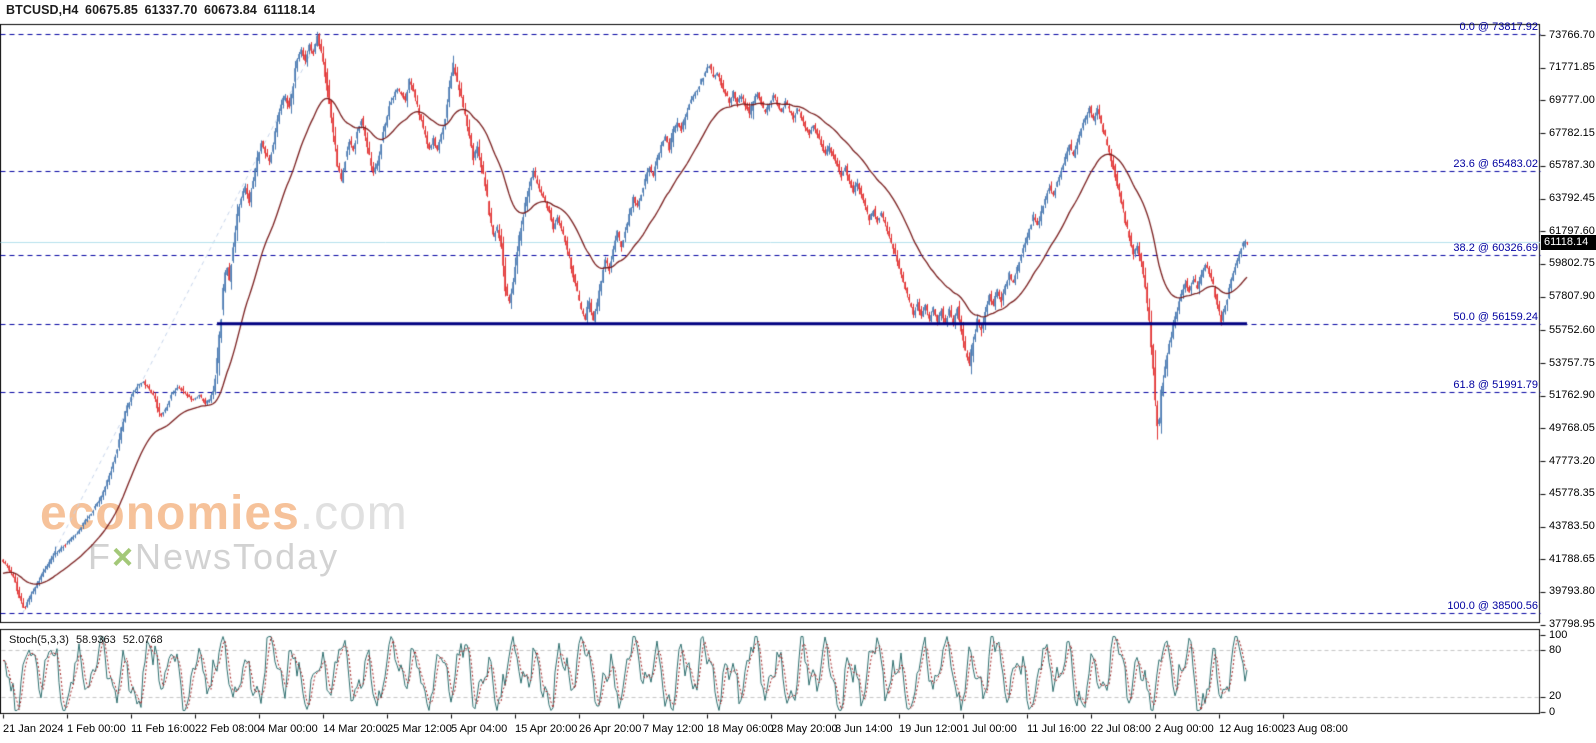 This screenshot has width=1596, height=743. Describe the element at coordinates (931, 729) in the screenshot. I see `time-axis-tick: 19 Jun 12:00` at that location.